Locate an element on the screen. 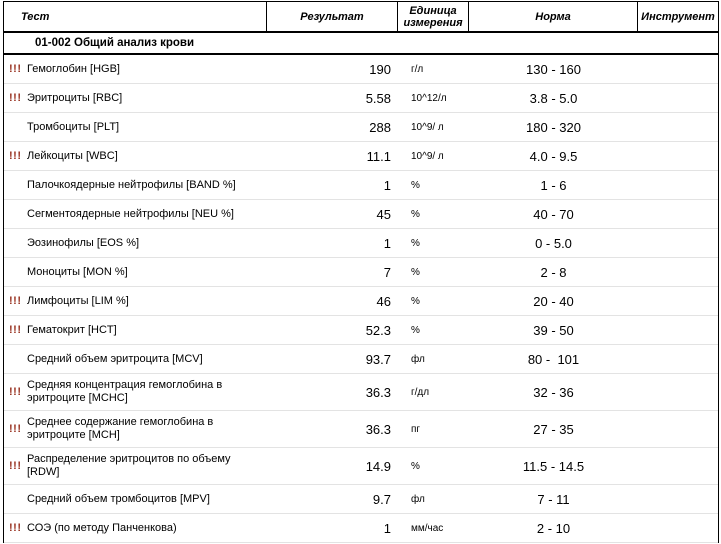 This screenshot has width=721, height=544. test-cell: !!! Гемоглобин [HGB] is located at coordinates (135, 69).